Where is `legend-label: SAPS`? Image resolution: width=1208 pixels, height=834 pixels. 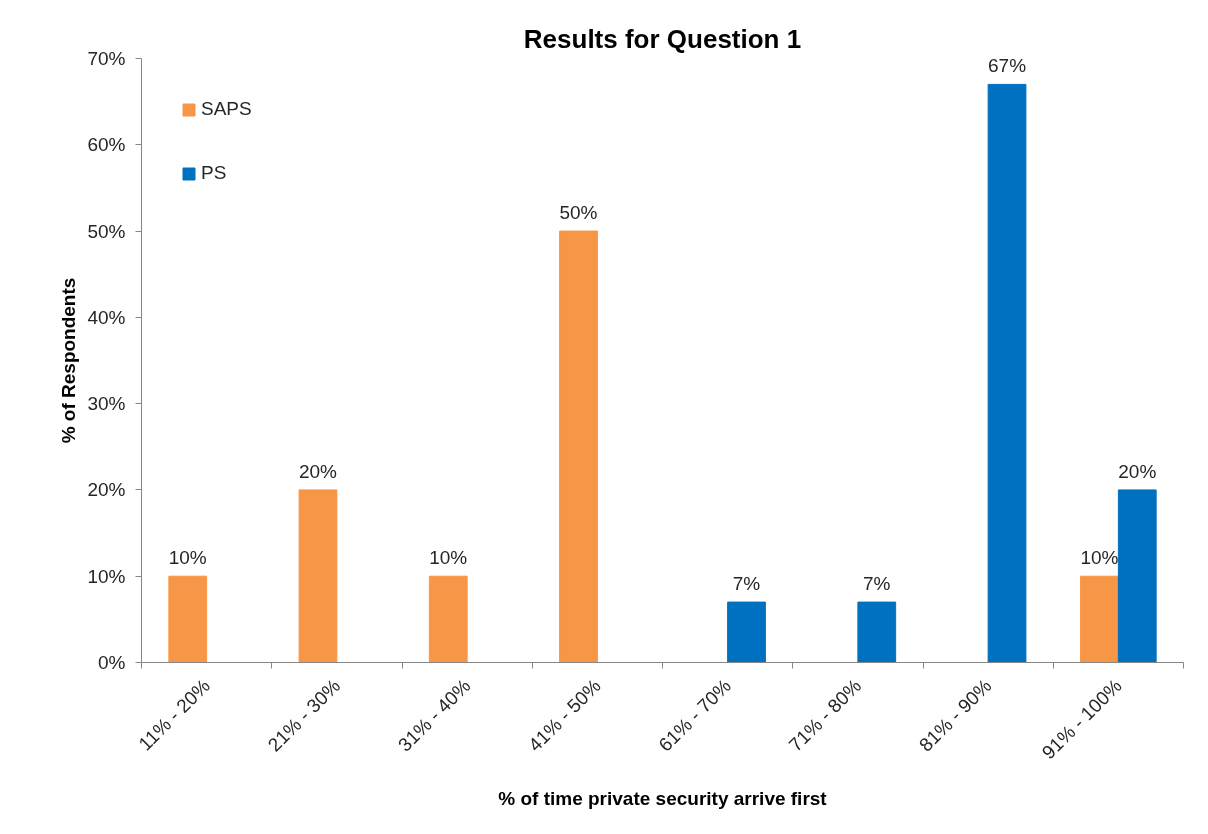
legend-label: SAPS is located at coordinates (226, 109).